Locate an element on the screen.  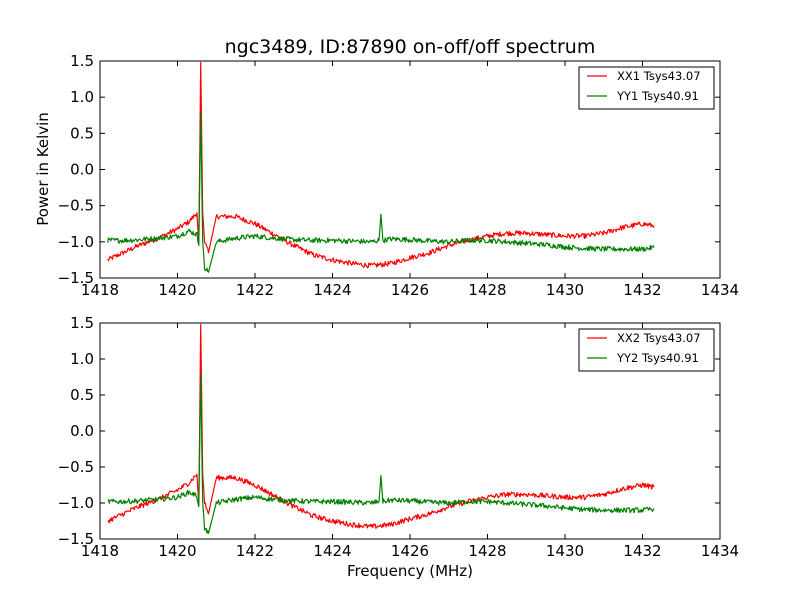
legend-label-xx2: XX2 Tsys43.07 is located at coordinates (659, 338).